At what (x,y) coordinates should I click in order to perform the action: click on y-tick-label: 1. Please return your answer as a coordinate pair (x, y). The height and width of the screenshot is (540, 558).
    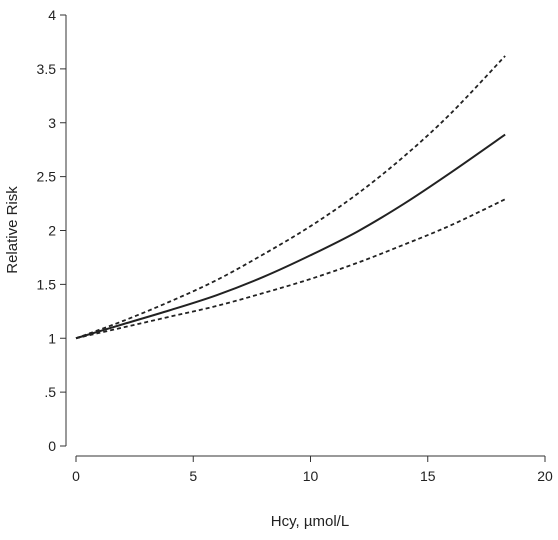
    Looking at the image, I should click on (52, 338).